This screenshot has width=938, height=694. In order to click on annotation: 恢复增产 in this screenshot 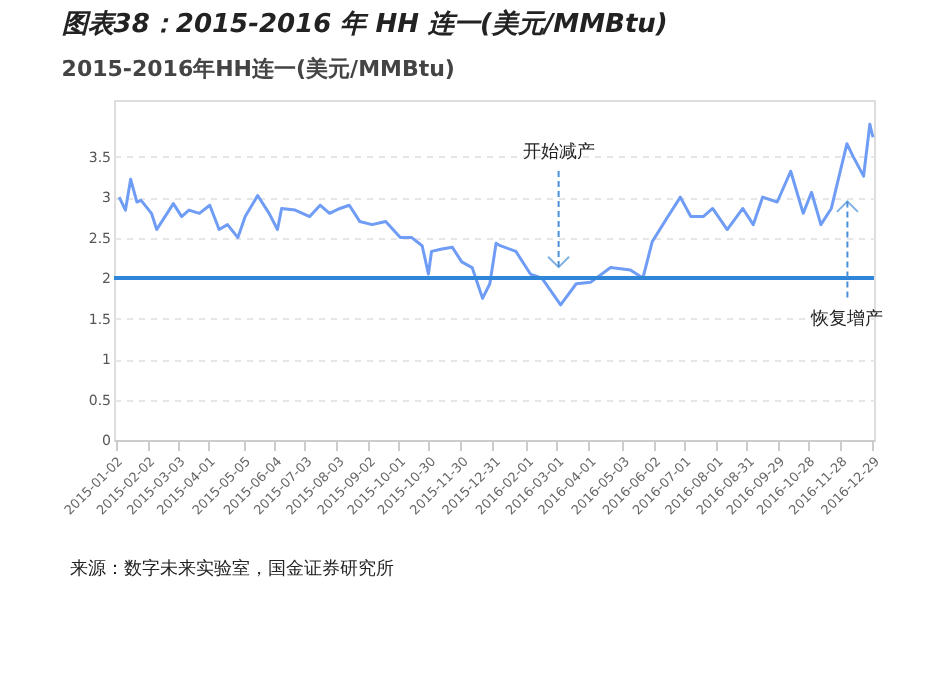, I will do `click(846, 318)`.